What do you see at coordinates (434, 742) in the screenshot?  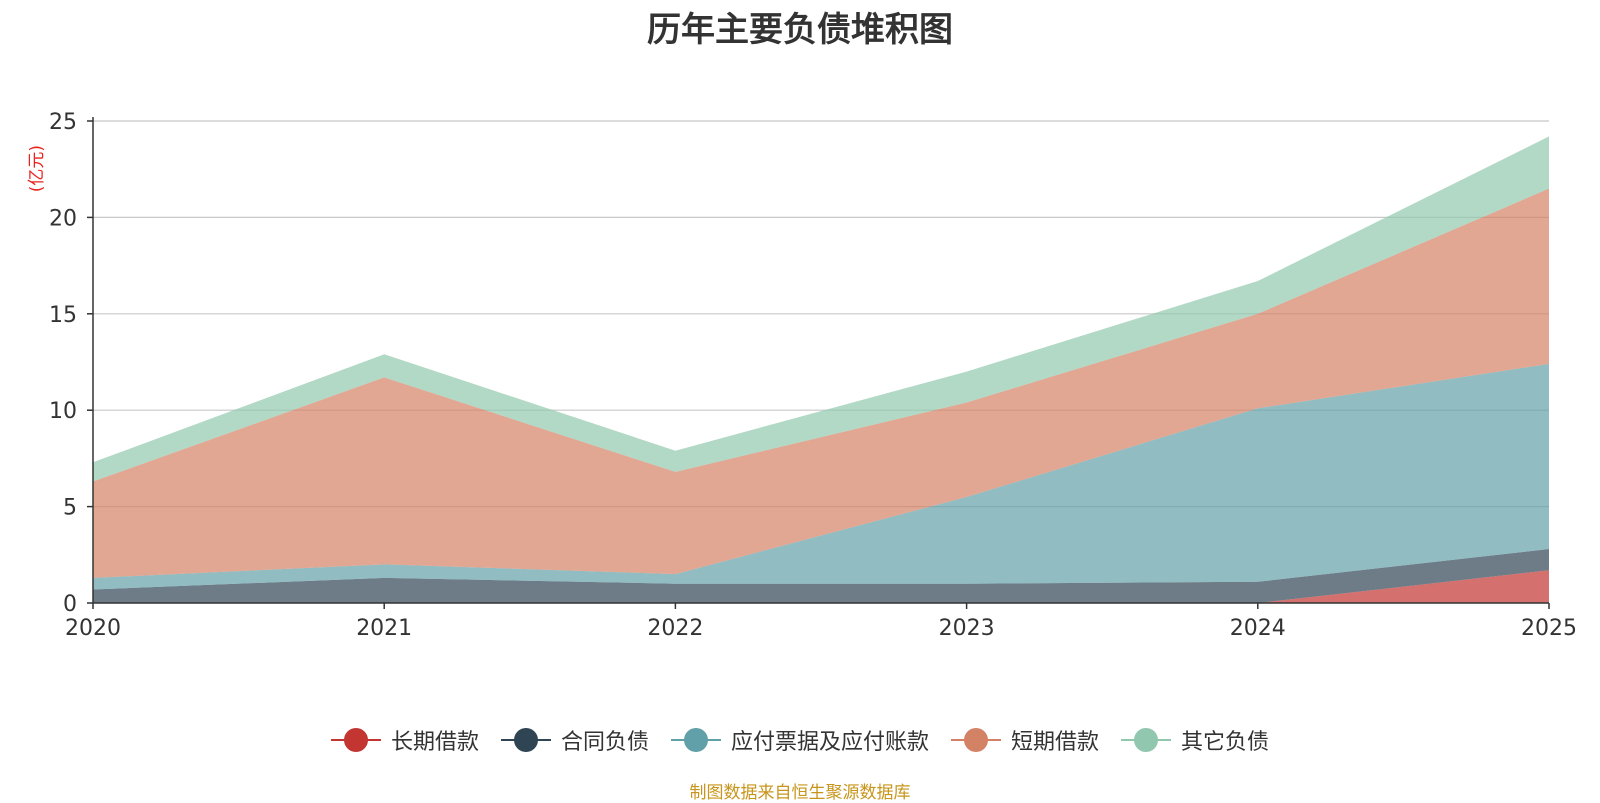 I see `legend-label: 长期借款` at bounding box center [434, 742].